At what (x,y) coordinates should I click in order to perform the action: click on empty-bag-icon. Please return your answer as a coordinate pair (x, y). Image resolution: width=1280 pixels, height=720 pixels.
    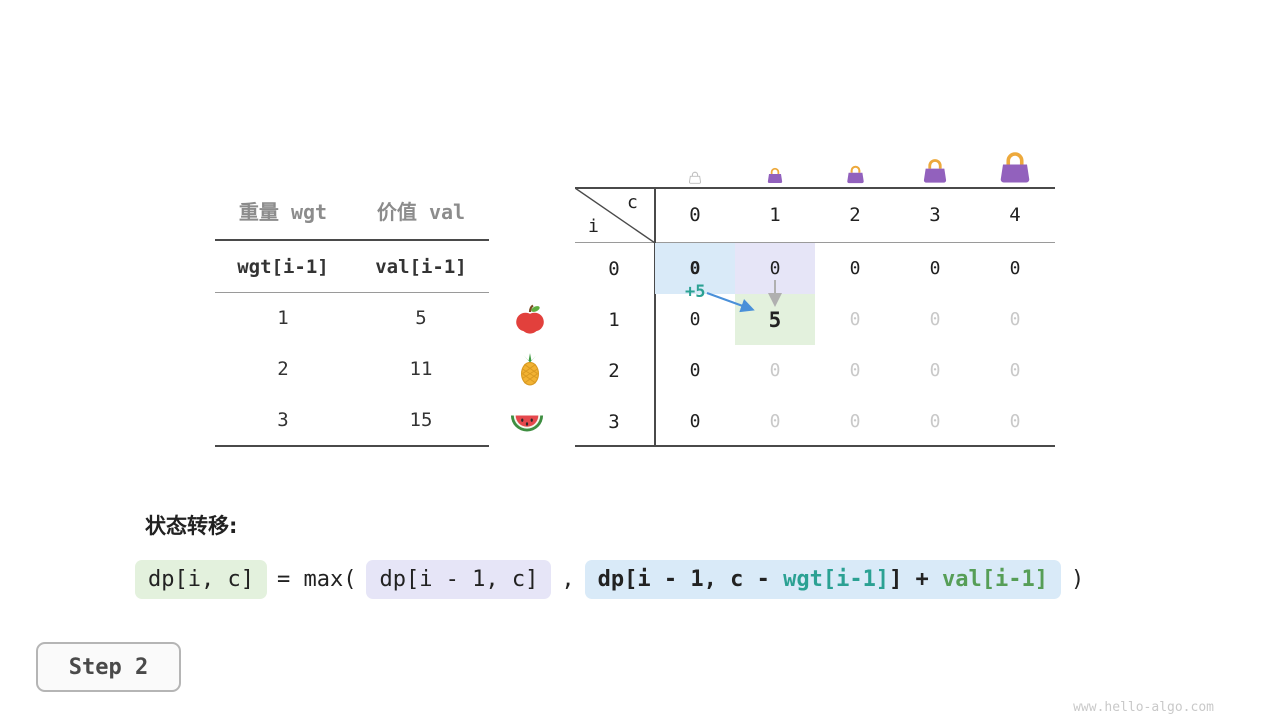
    Looking at the image, I should click on (695, 160).